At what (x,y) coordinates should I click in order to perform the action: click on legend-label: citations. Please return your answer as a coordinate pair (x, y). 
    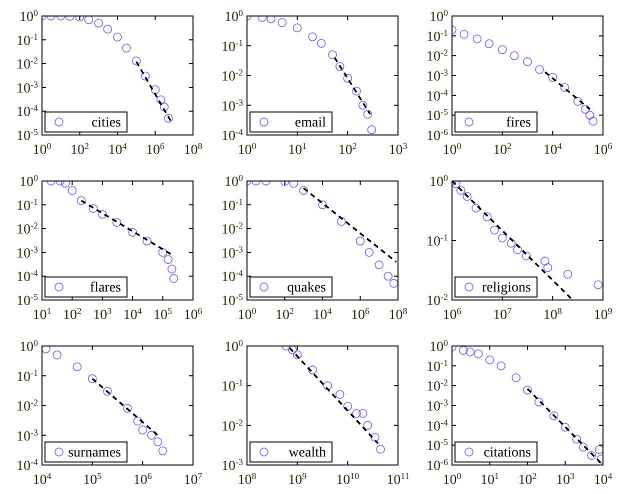
    Looking at the image, I should click on (507, 453).